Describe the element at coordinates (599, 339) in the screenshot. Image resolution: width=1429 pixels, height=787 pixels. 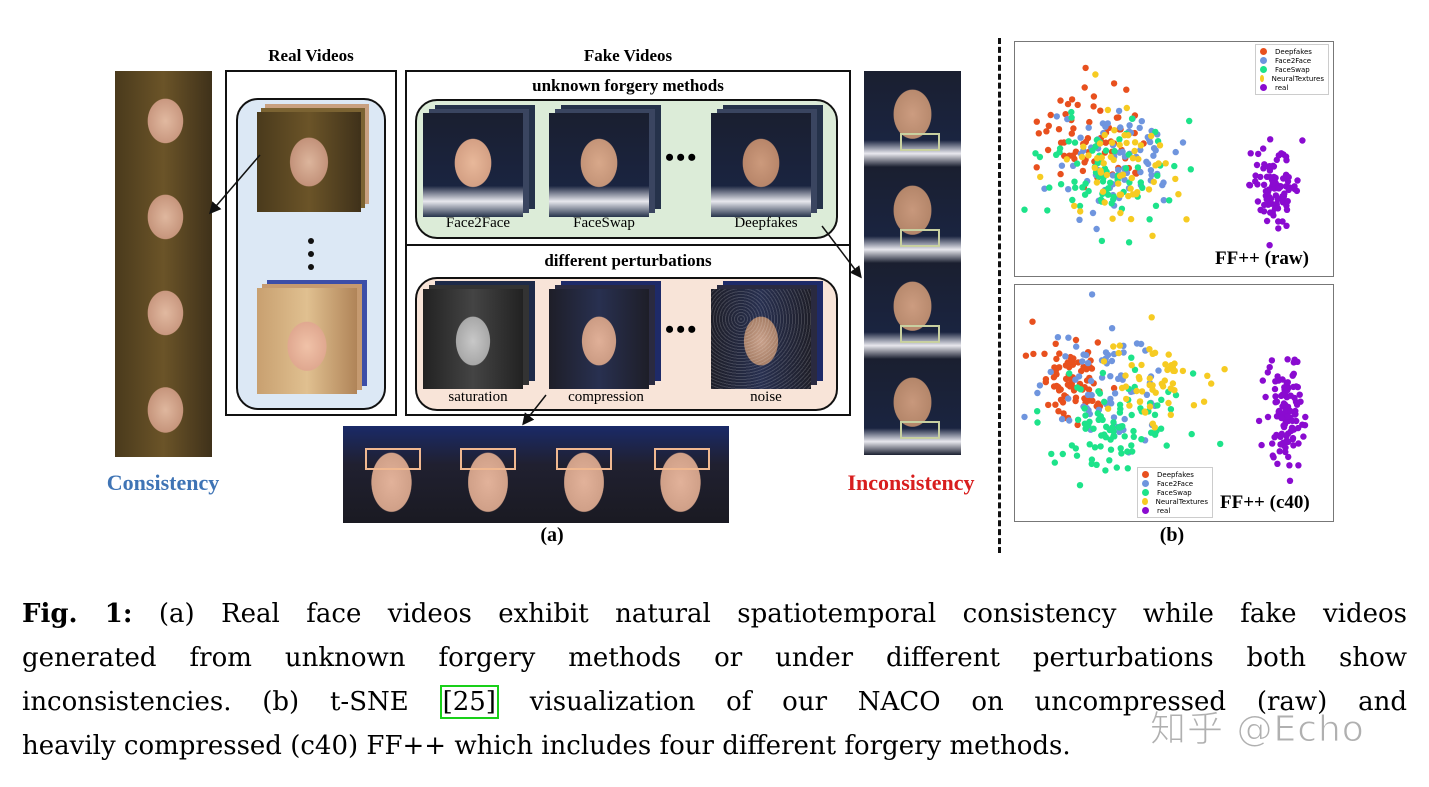
I see `compression-thumbnail` at that location.